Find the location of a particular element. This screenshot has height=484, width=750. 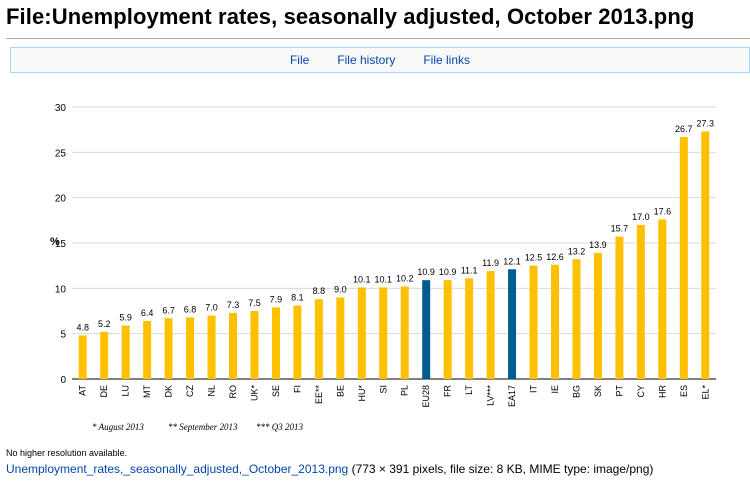

x-tick-label: EA17 is located at coordinates (512, 396).